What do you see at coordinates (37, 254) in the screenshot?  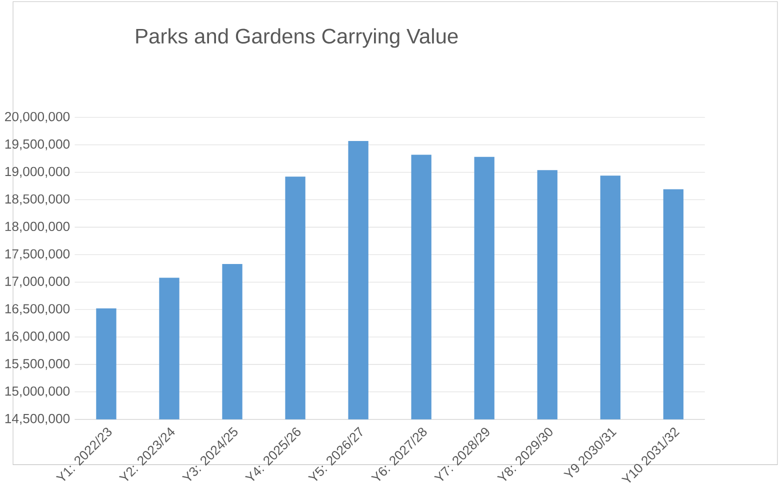 I see `y-tick-label: 17,500,000` at bounding box center [37, 254].